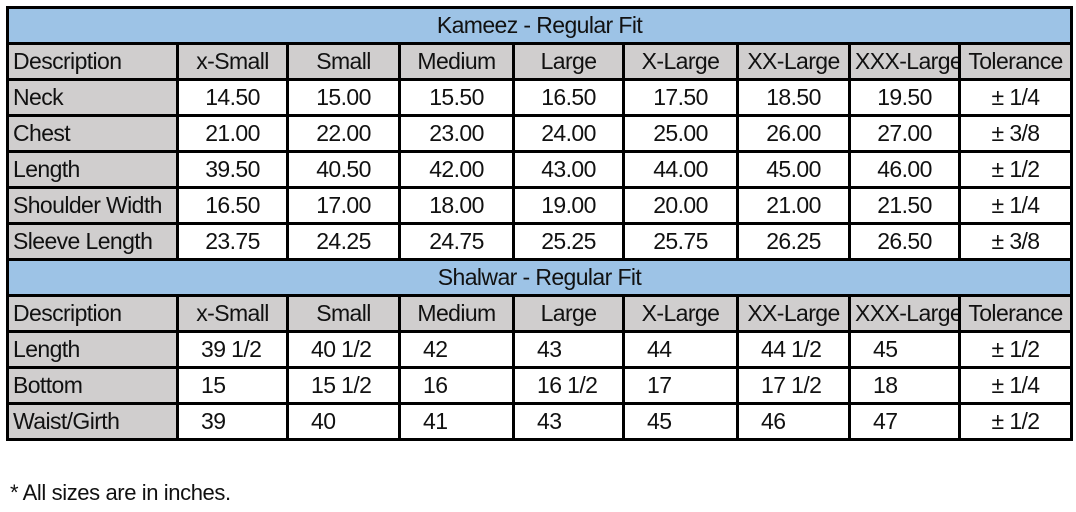 This screenshot has height=512, width=1076. Describe the element at coordinates (232, 241) in the screenshot. I see `measurement-cell: 23.75` at that location.